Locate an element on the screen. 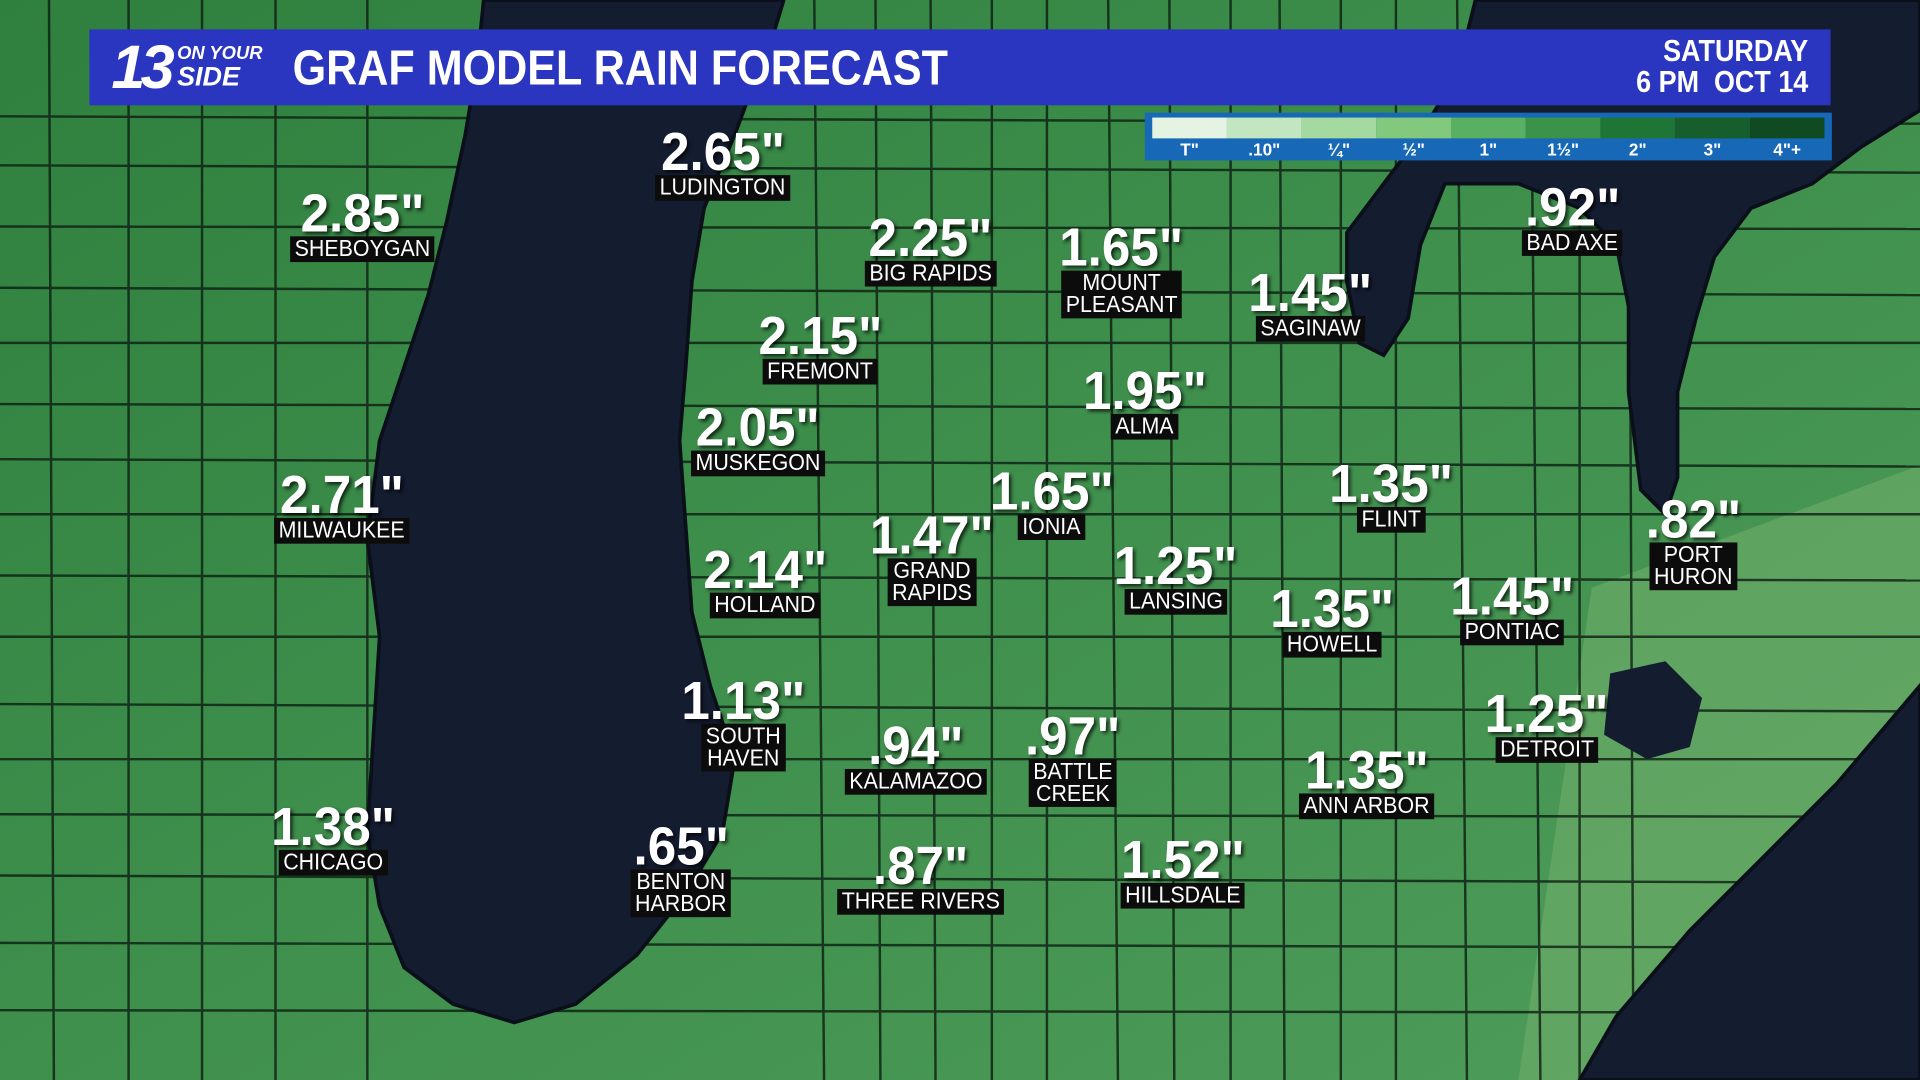 This screenshot has height=1080, width=1920. location-label: 1.35" HOWELL is located at coordinates (1332, 618).